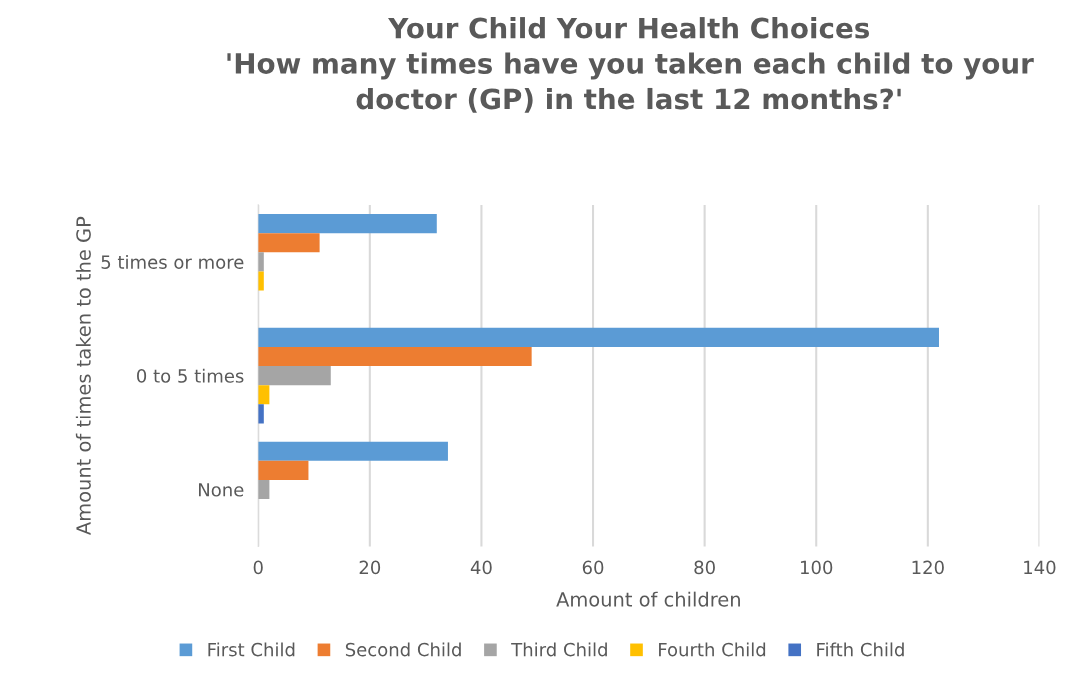 This screenshot has height=683, width=1085. I want to click on legend-label: Second Child, so click(403, 649).